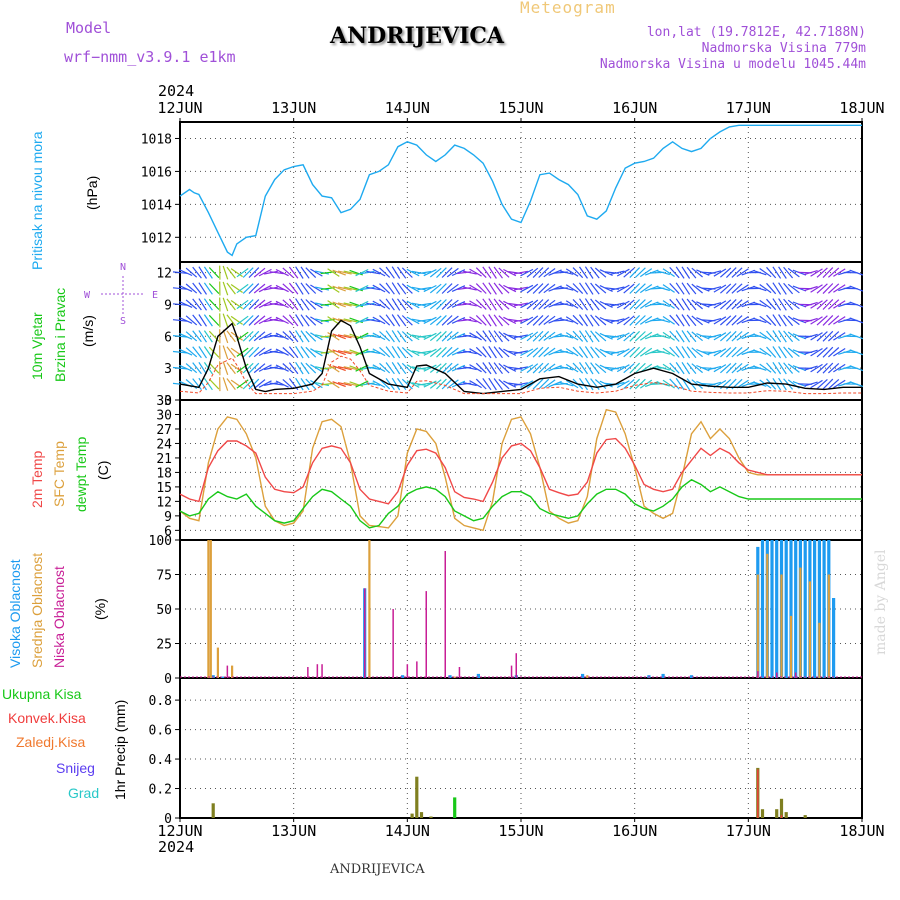 The height and width of the screenshot is (900, 900). I want to click on sfc-temp-line, so click(520, 470).